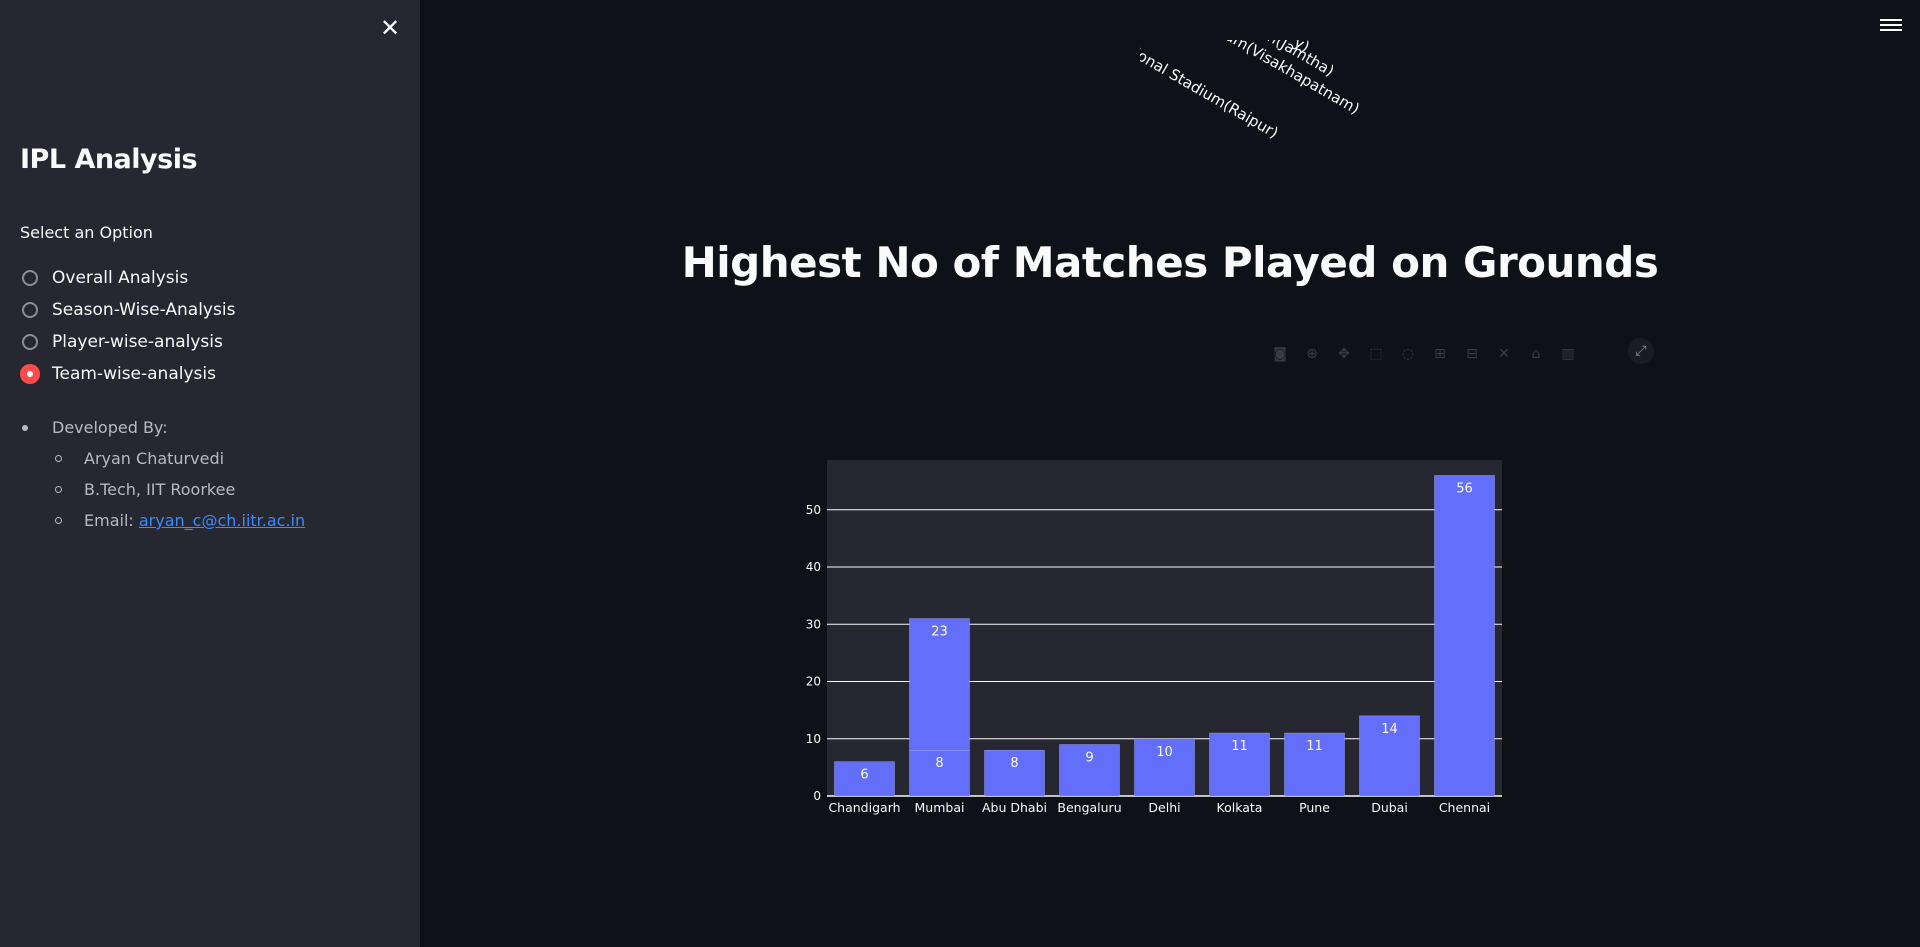  I want to click on lasso-icon: ◌, so click(1408, 354).